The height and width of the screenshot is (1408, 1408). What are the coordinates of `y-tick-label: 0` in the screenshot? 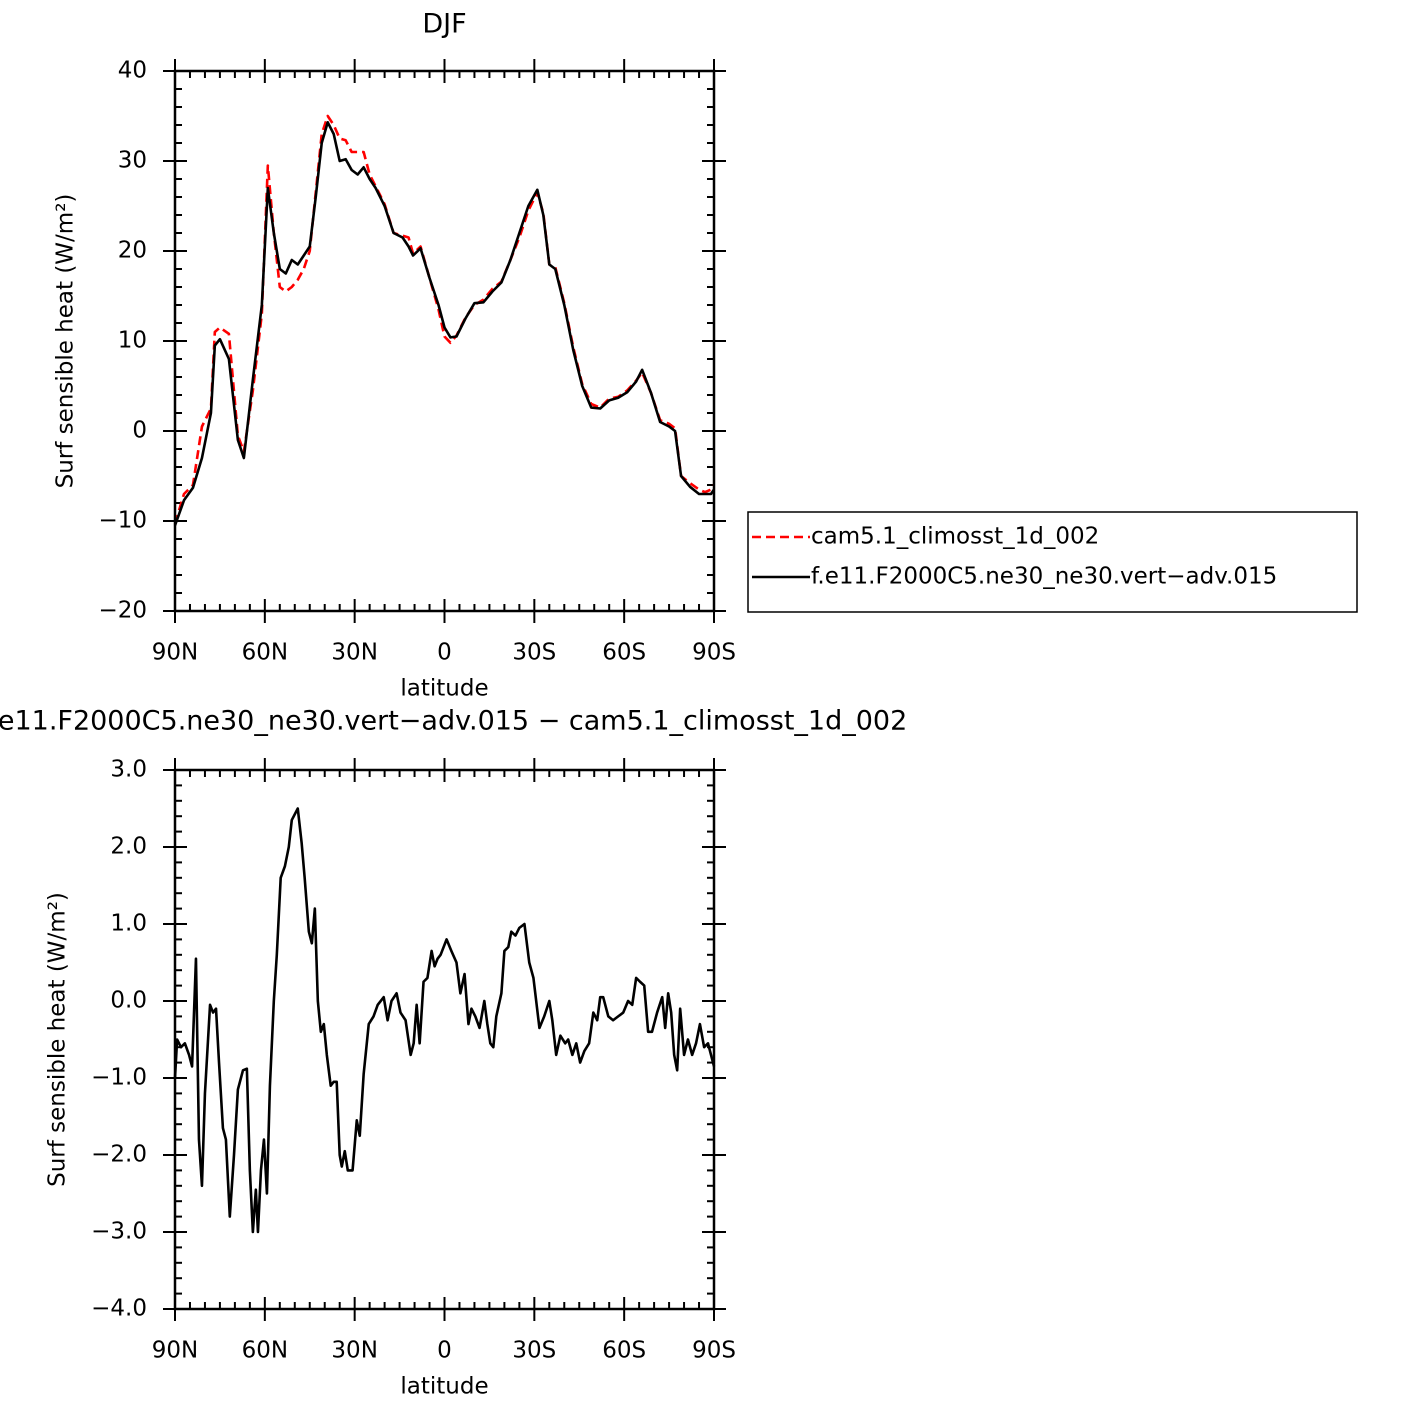 It's located at (139, 431).